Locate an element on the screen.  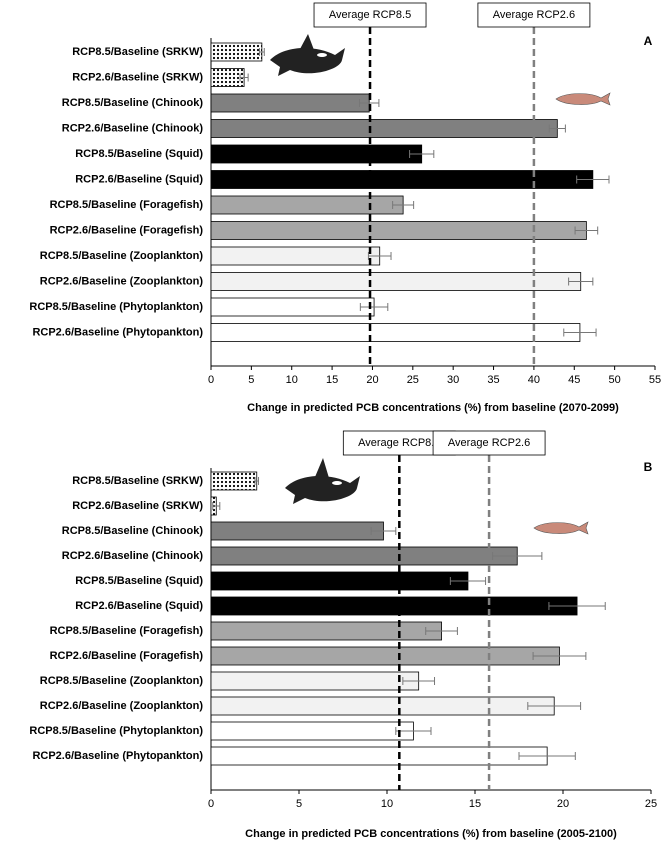
x-tick-label: 35 is located at coordinates (493, 380).